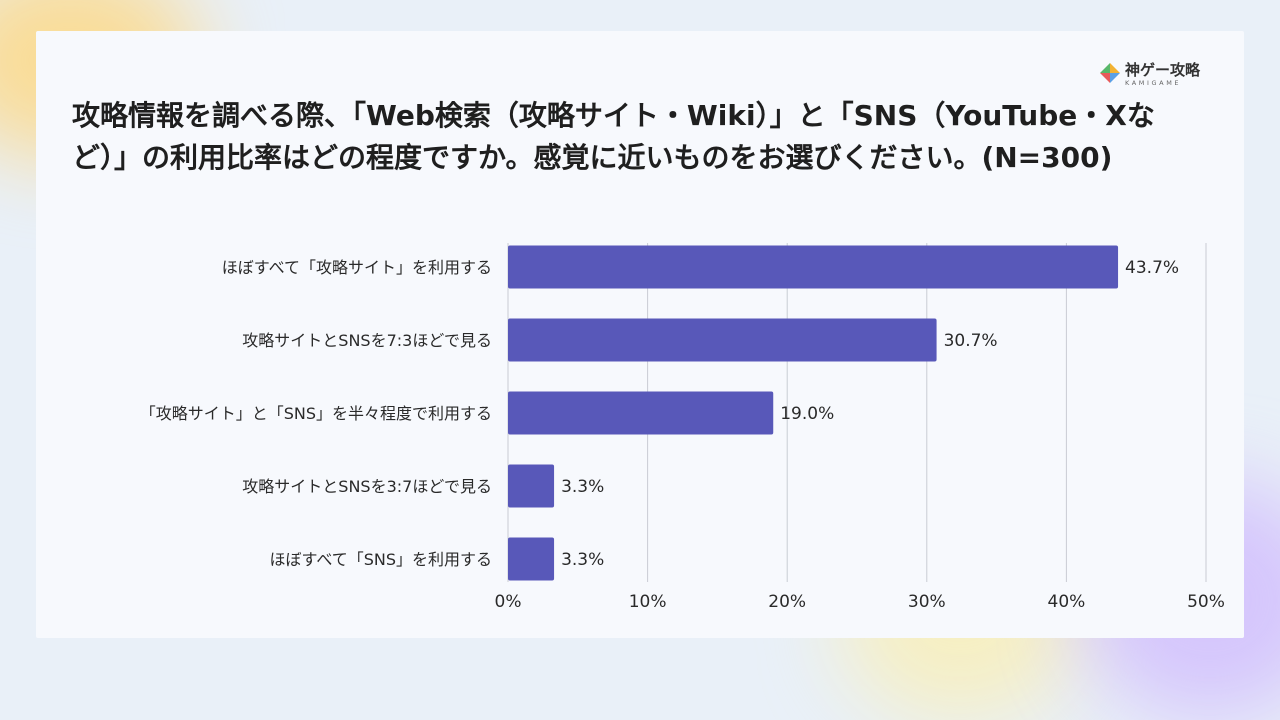  Describe the element at coordinates (807, 414) in the screenshot. I see `data-label: 19.0%` at that location.